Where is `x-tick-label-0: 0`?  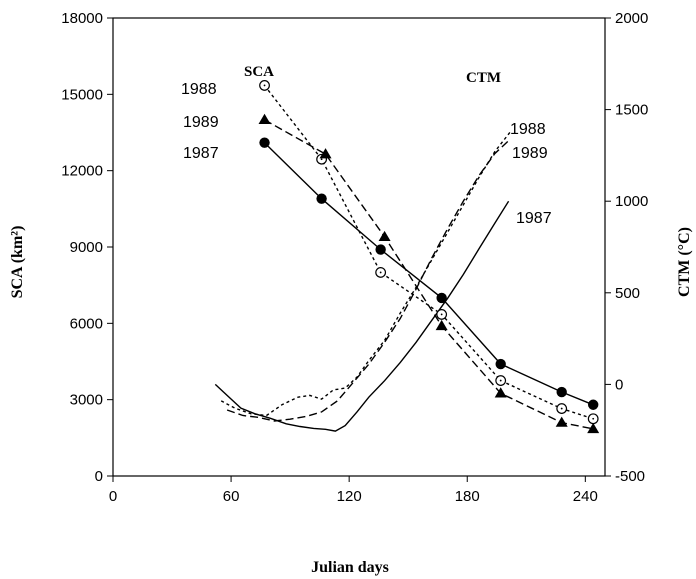 x-tick-label-0: 0 is located at coordinates (113, 496).